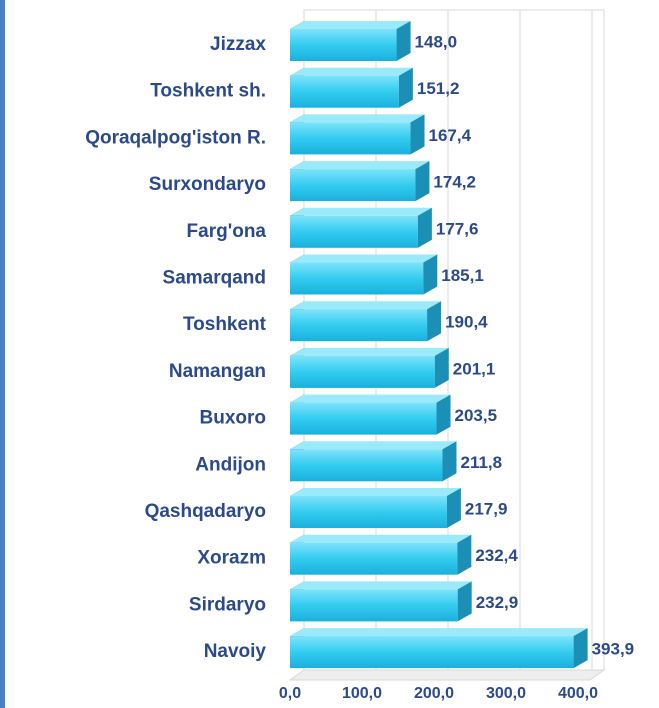 This screenshot has width=659, height=708. Describe the element at coordinates (230, 464) in the screenshot. I see `category-label: Andijon` at that location.